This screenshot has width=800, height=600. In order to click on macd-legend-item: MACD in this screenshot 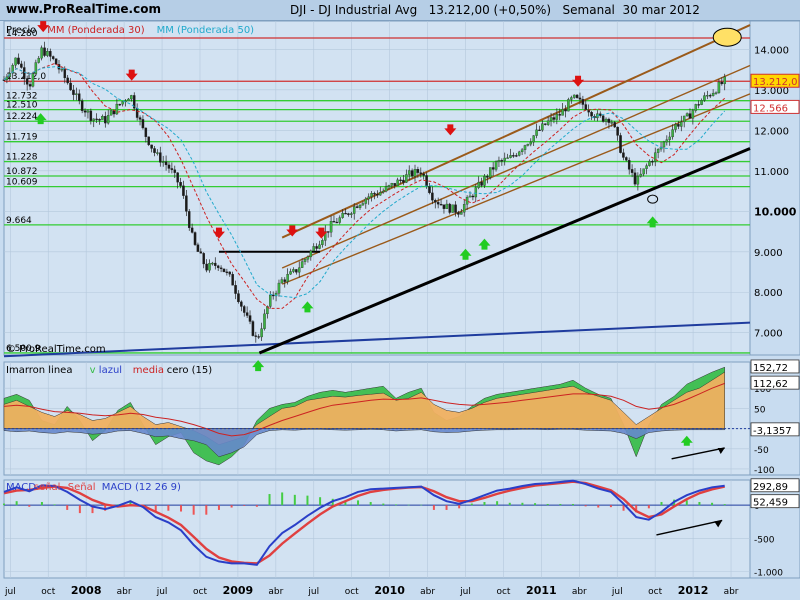, I will do `click(21, 487)`.